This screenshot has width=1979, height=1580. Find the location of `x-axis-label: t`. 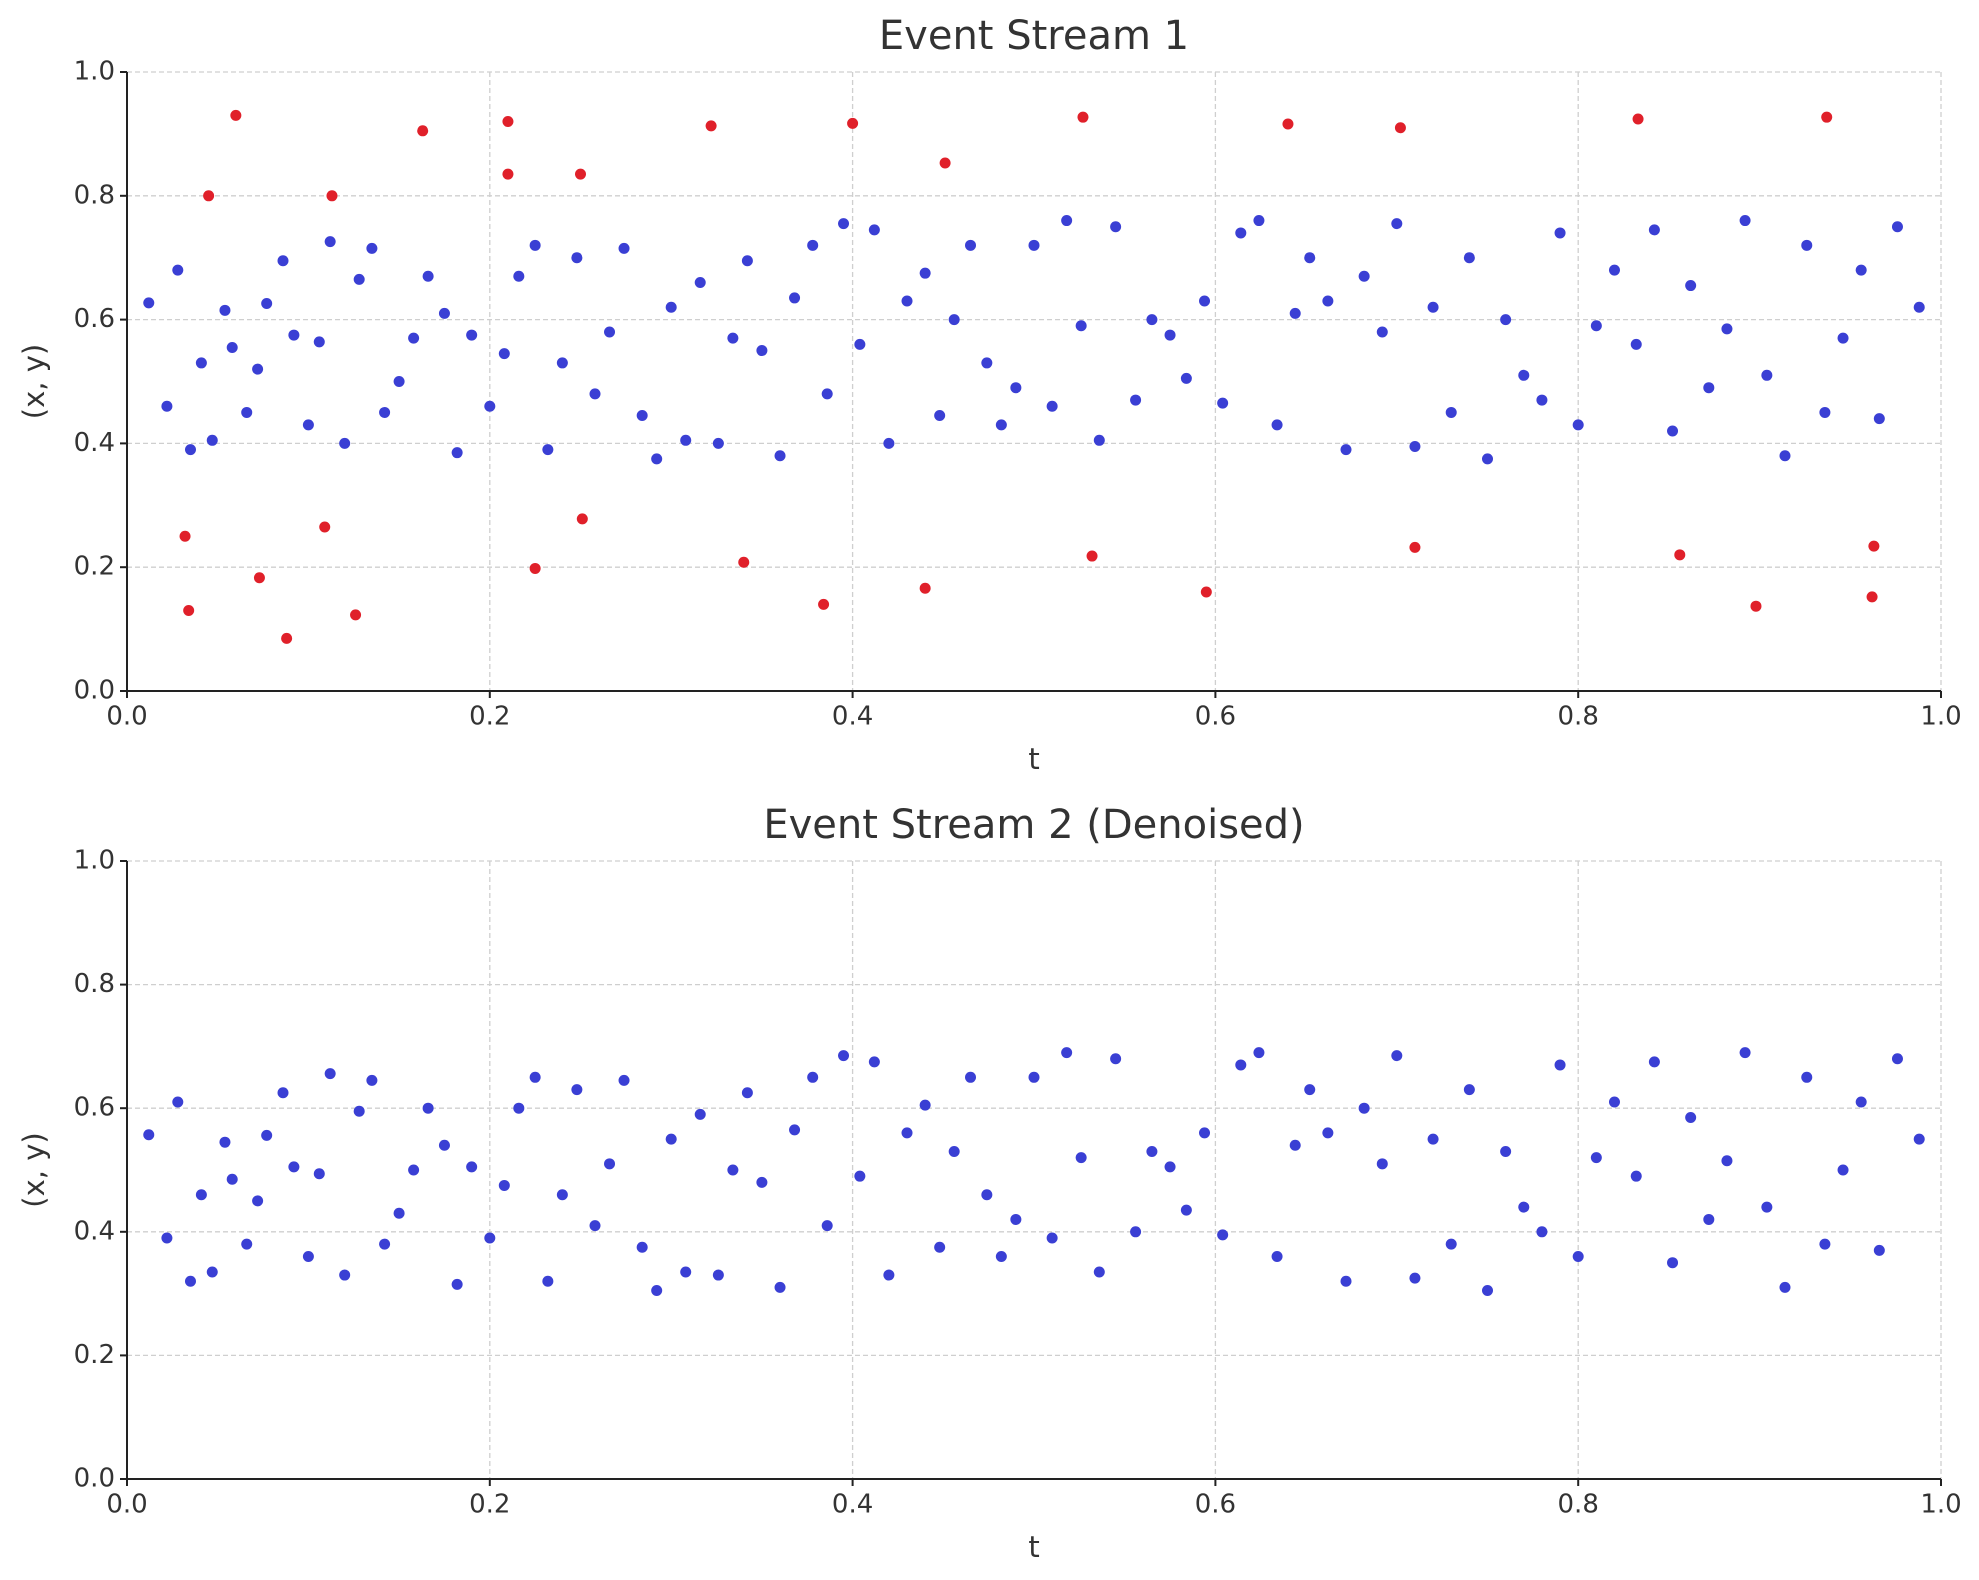

x-axis-label: t is located at coordinates (1033, 1547).